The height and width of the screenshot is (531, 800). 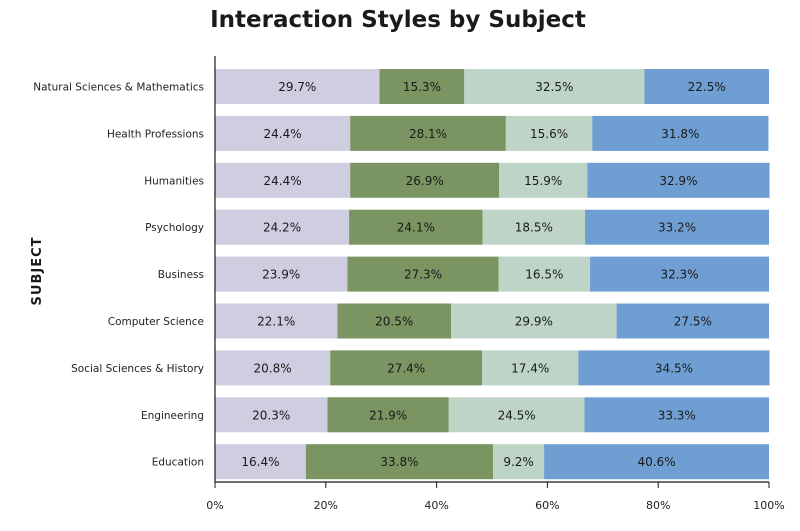 I want to click on bar-segment-engineering-s3, so click(x=516, y=415).